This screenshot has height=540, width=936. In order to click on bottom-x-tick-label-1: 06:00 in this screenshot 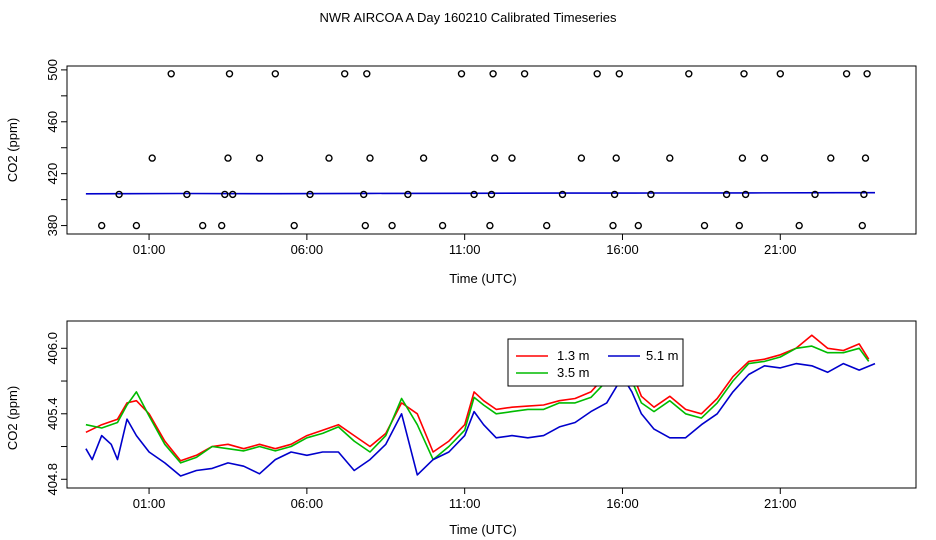, I will do `click(307, 503)`.